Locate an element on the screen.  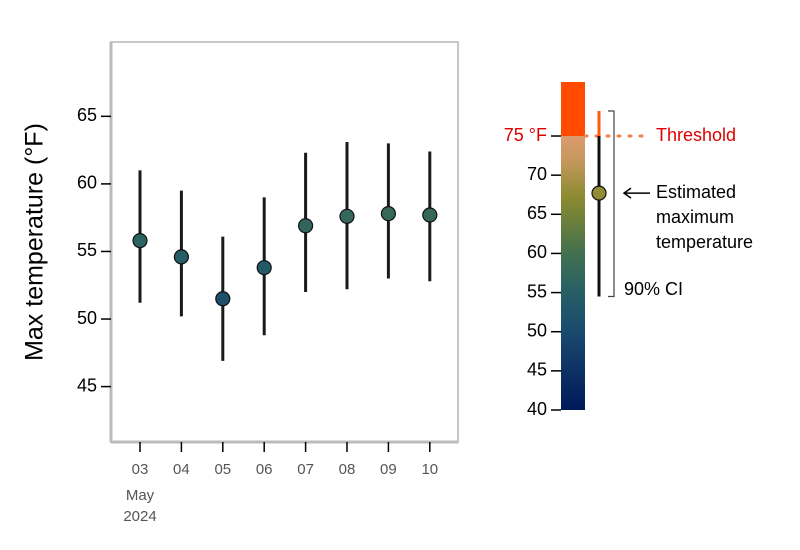
ci-bracket is located at coordinates (611, 204).